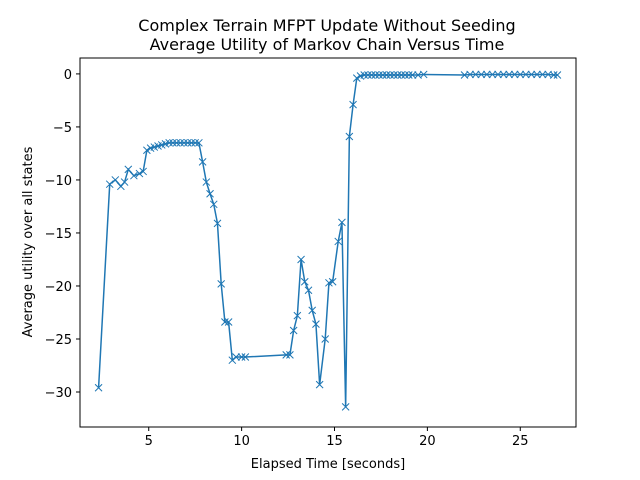 Image resolution: width=640 pixels, height=480 pixels. I want to click on x-tick-label: 25, so click(520, 441).